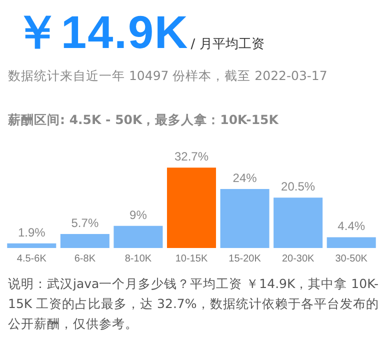  I want to click on x-tick-label: 6-8K, so click(85, 259).